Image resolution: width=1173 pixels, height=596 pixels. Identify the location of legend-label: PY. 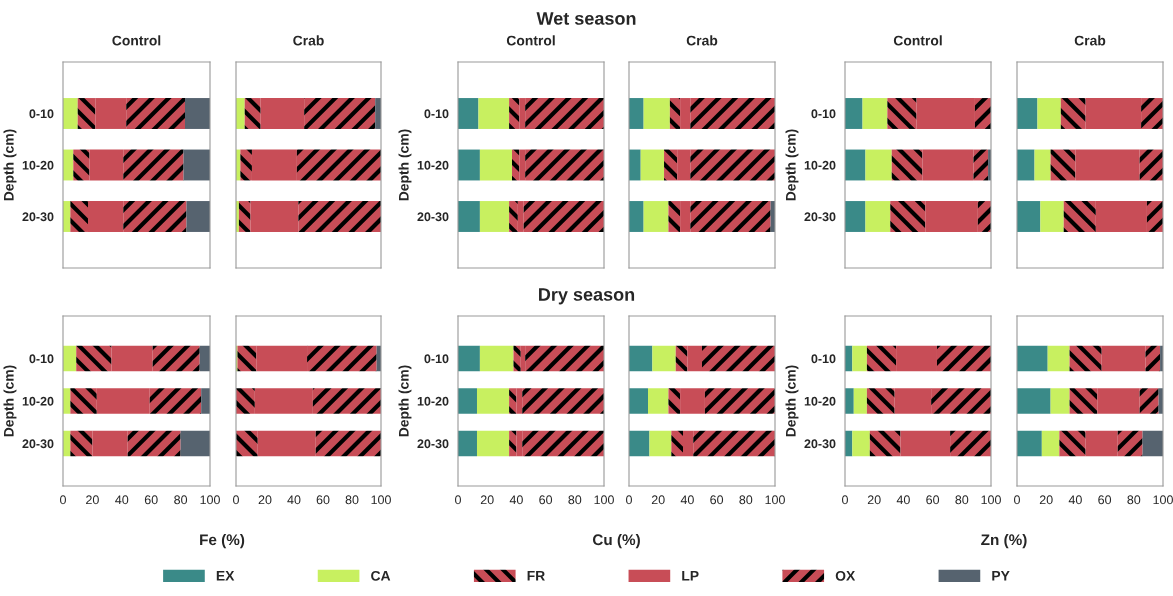
(1001, 576).